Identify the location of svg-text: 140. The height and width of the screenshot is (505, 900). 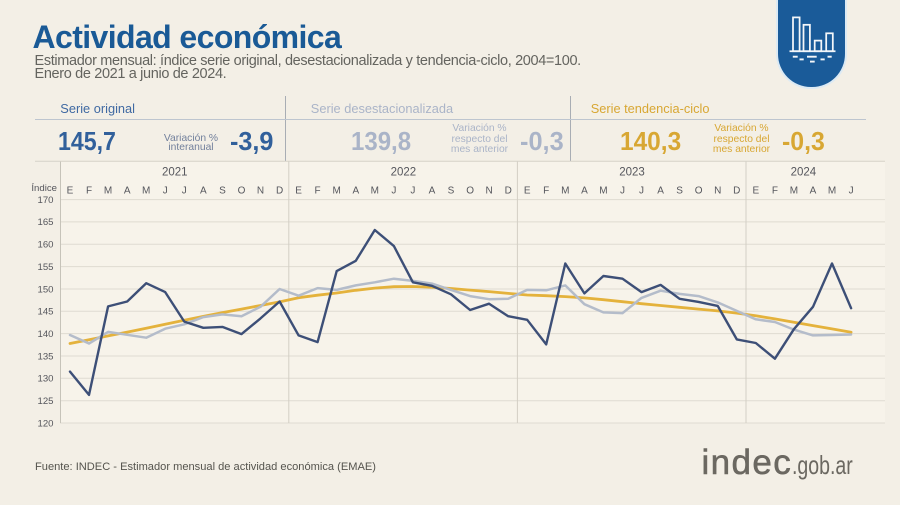
(45, 334).